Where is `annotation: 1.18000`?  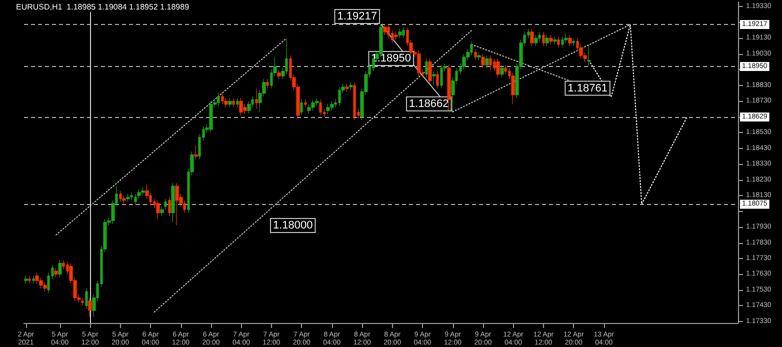
annotation: 1.18000 is located at coordinates (293, 226).